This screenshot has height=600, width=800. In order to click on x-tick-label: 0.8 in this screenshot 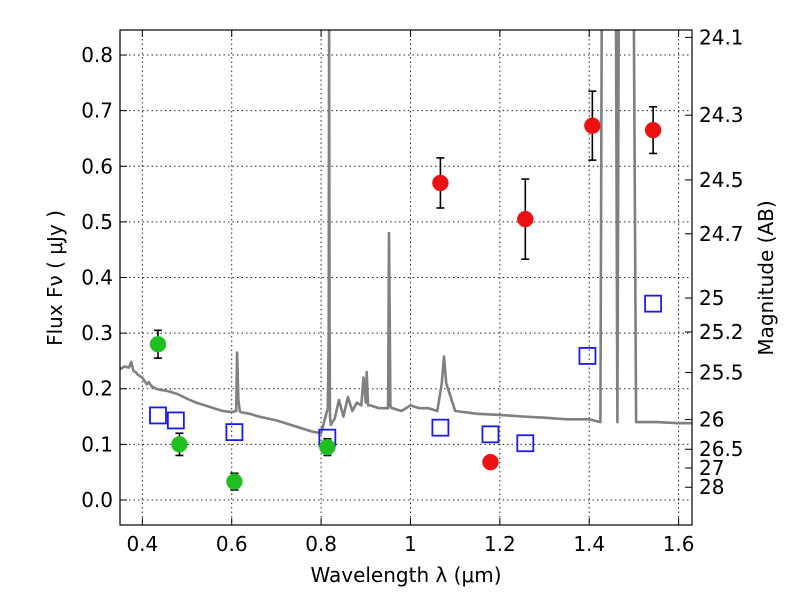, I will do `click(321, 544)`.